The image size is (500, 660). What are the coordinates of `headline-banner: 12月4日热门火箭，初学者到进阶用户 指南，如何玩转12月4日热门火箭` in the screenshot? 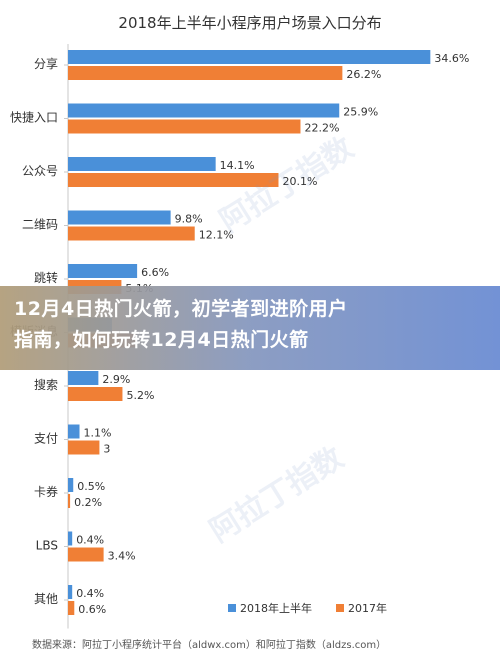 It's located at (250, 328).